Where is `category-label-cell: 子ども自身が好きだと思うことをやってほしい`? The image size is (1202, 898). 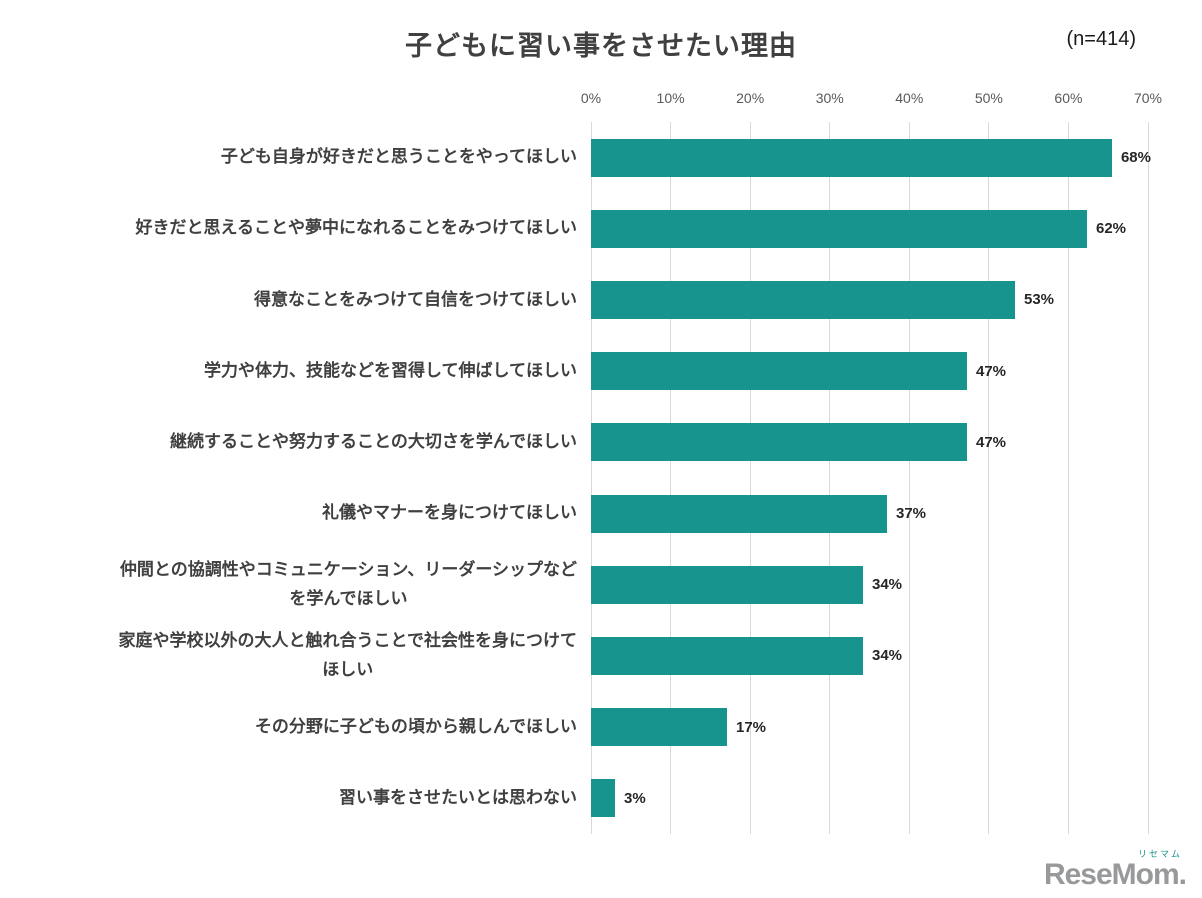 category-label-cell: 子ども自身が好きだと思うことをやってほしい is located at coordinates (295, 157).